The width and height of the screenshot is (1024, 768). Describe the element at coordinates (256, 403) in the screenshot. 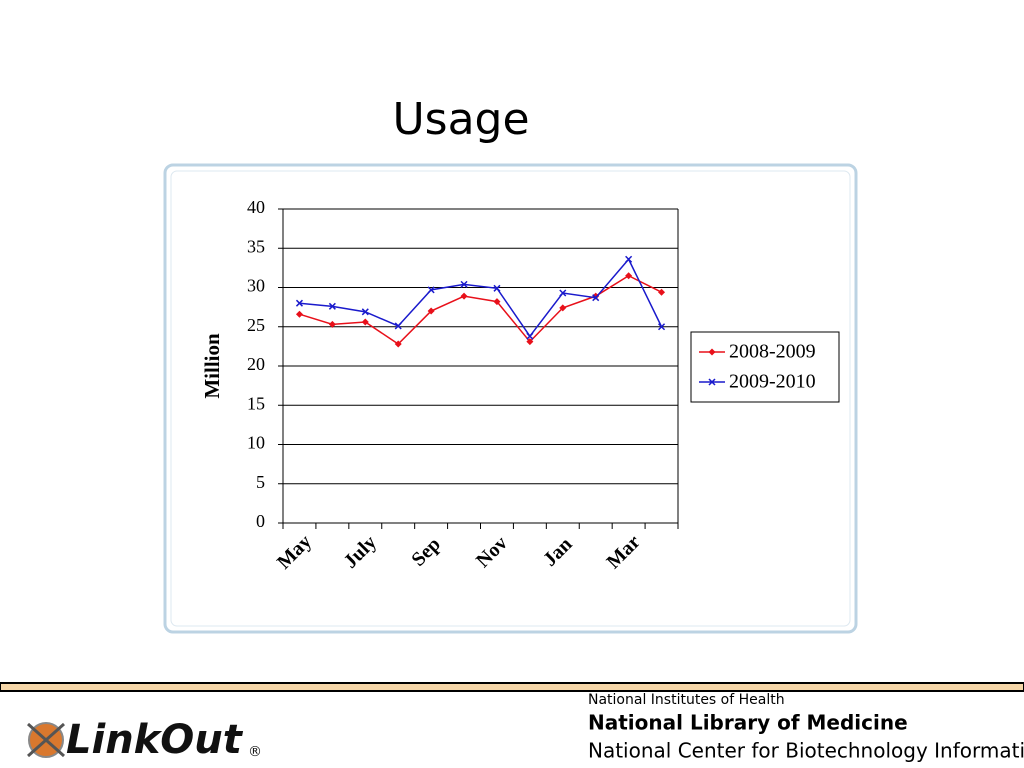

I see `y-tick-label: 15` at that location.